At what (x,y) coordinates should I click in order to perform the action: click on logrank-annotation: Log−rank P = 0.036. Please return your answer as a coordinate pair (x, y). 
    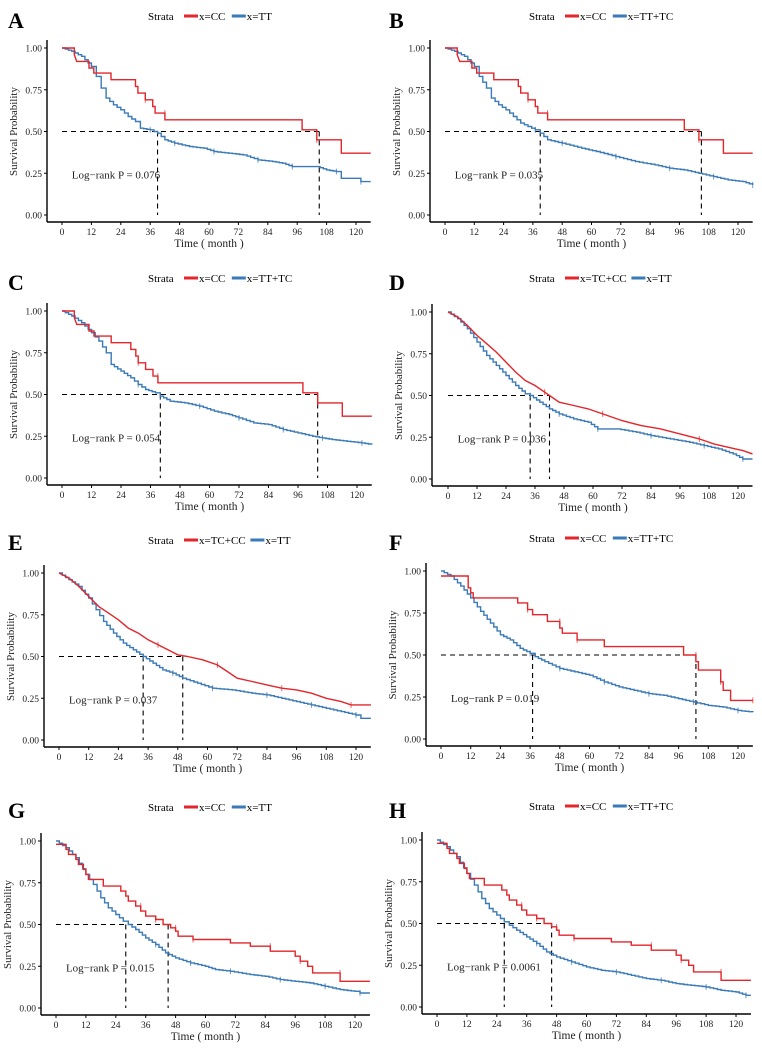
    Looking at the image, I should click on (502, 439).